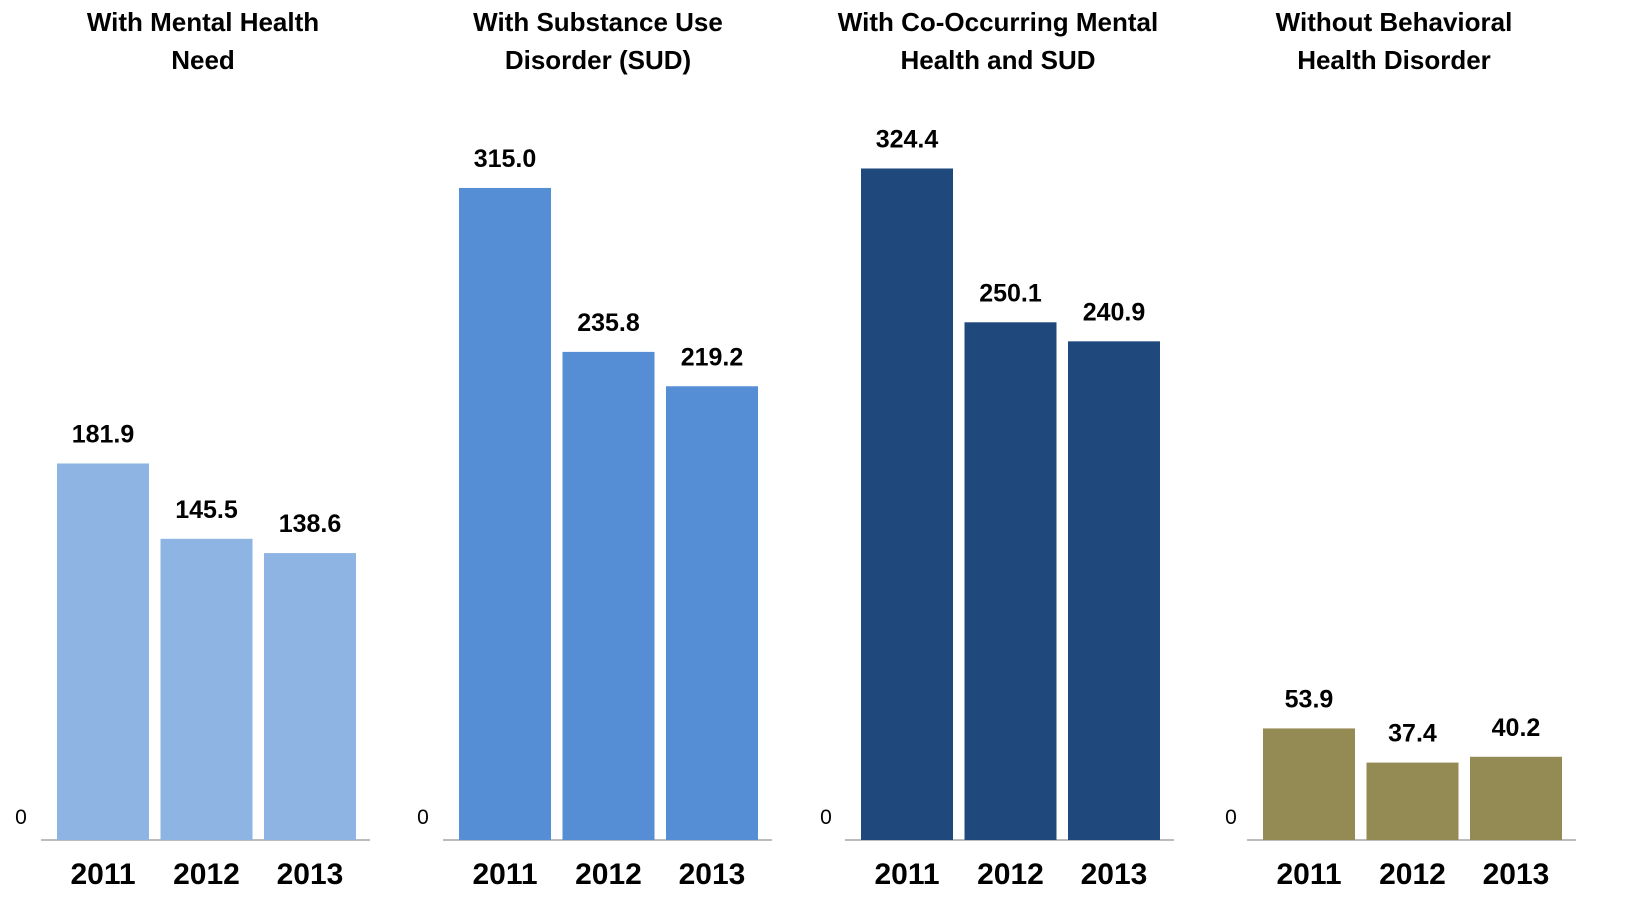 Image resolution: width=1629 pixels, height=921 pixels. What do you see at coordinates (907, 139) in the screenshot?
I see `data-label: 324.4` at bounding box center [907, 139].